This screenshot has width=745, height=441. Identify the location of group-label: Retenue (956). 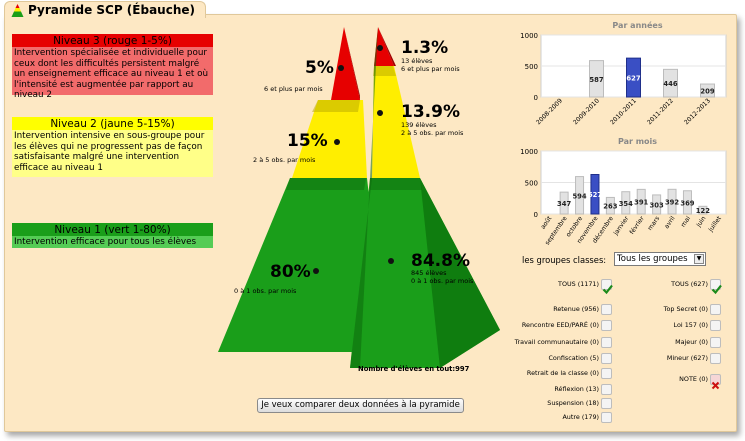
(576, 309).